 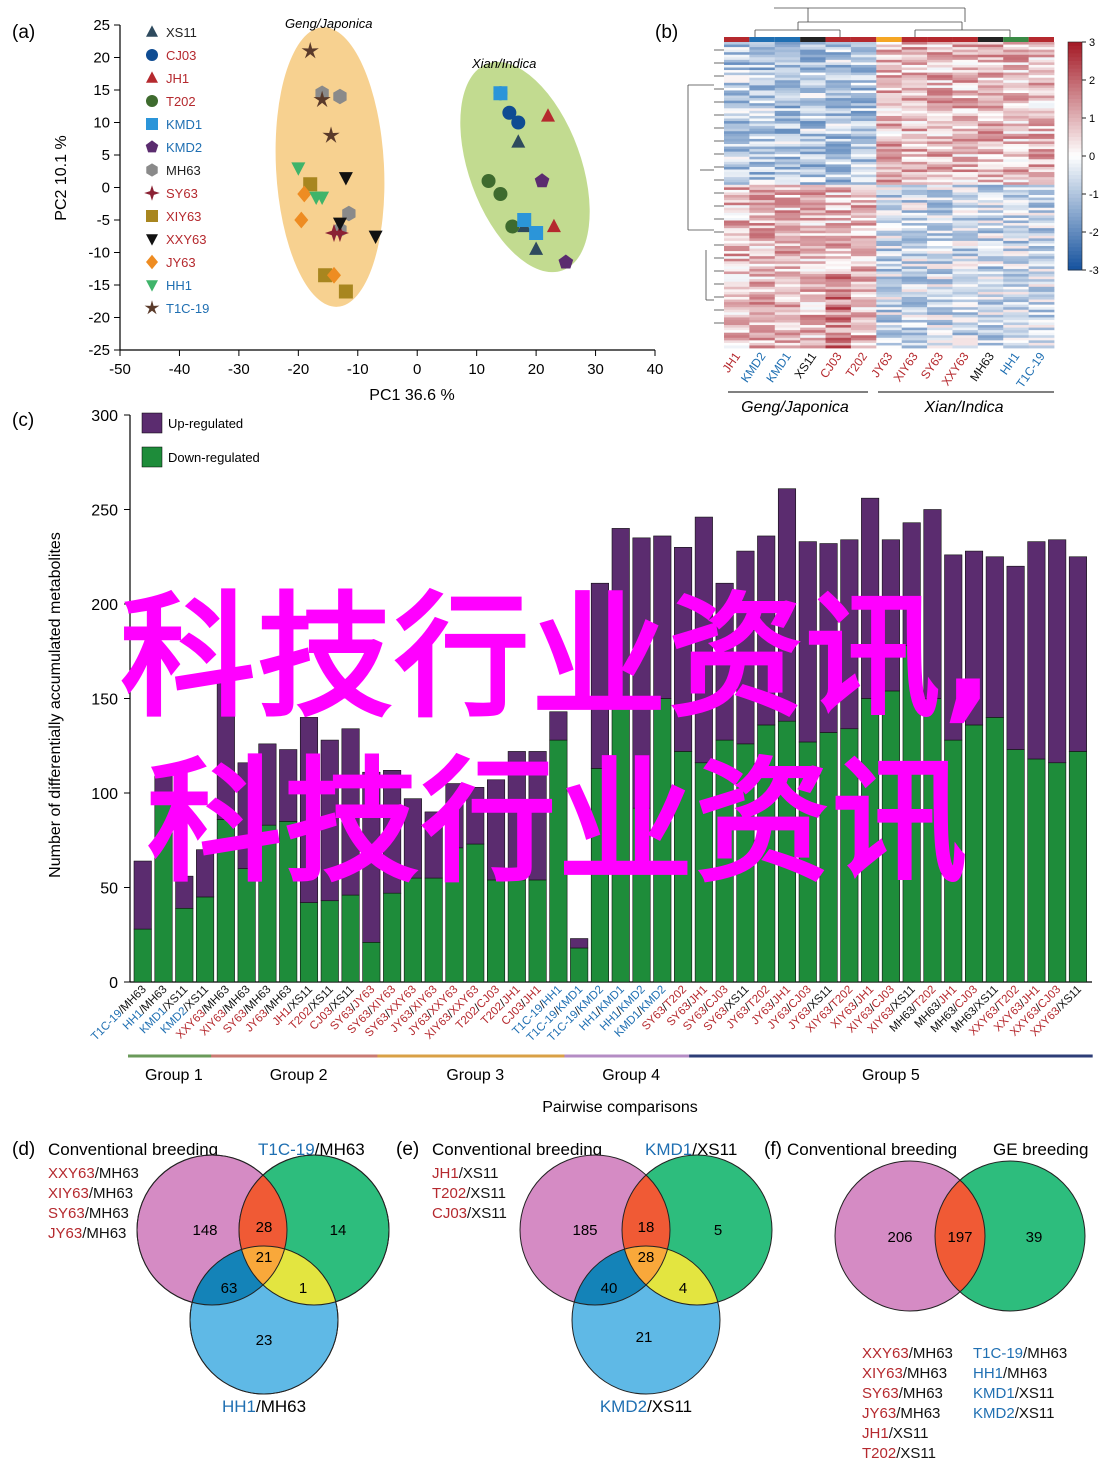 What do you see at coordinates (895, 1433) in the screenshot?
I see `venn-f-left-list-item: JH1/XS11` at bounding box center [895, 1433].